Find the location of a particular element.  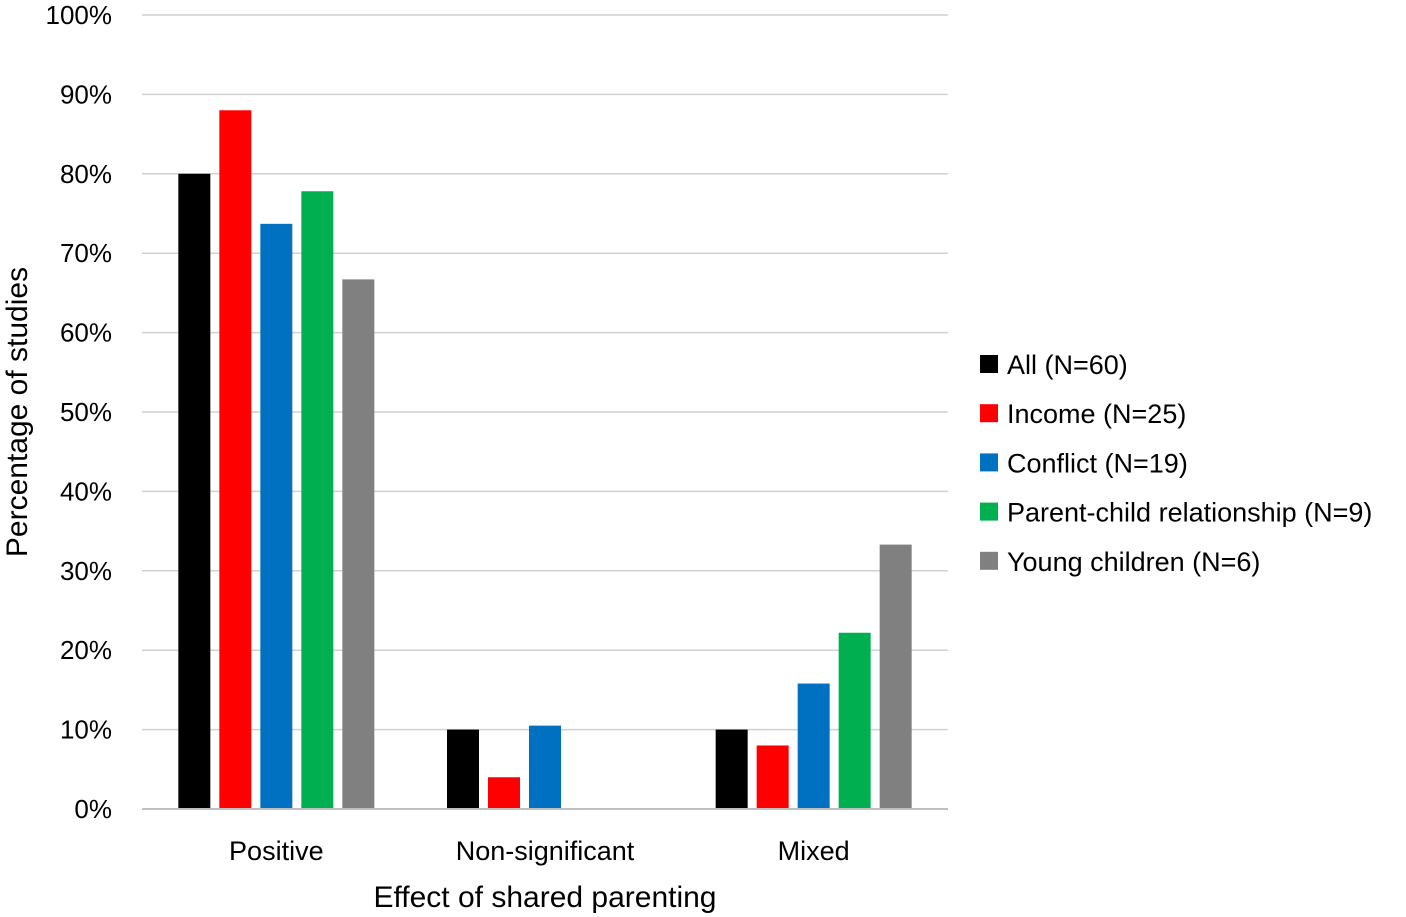

legend-label: Parent-child relationship (N=9) is located at coordinates (1189, 513).